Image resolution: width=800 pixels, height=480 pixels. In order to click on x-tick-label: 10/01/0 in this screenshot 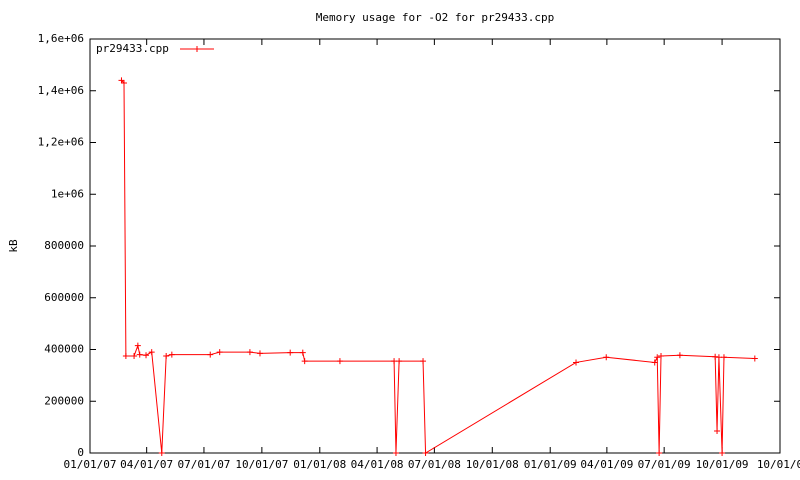, I will do `click(778, 464)`.